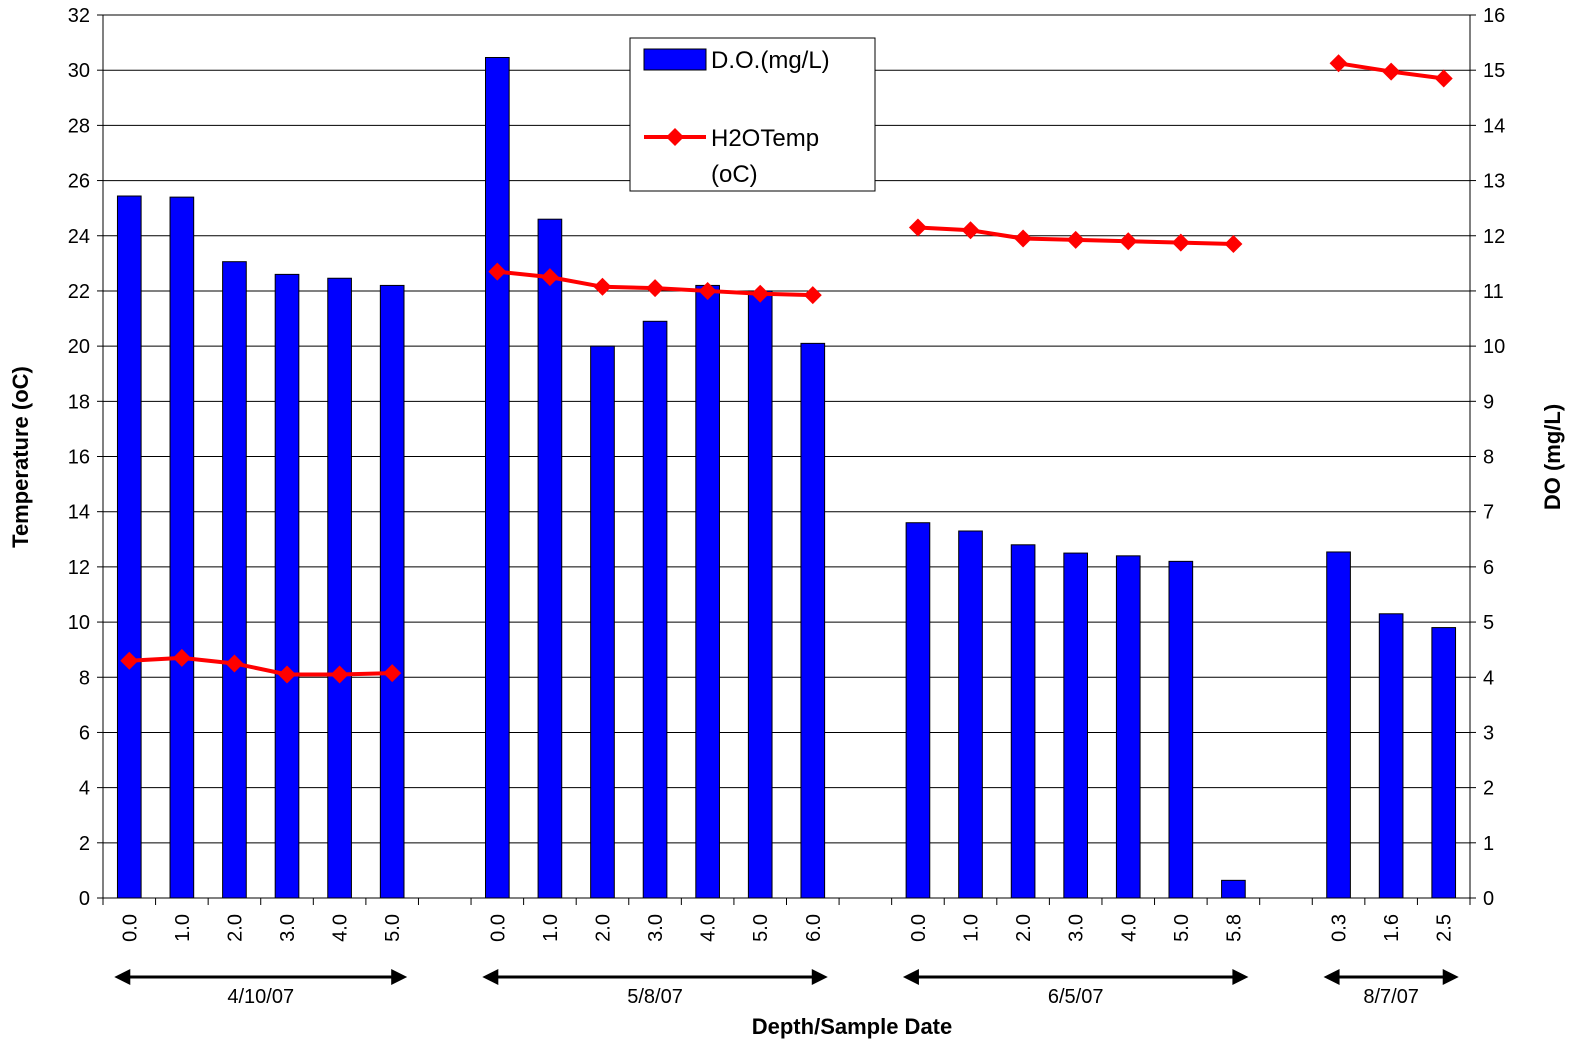 The height and width of the screenshot is (1046, 1573). Describe the element at coordinates (765, 138) in the screenshot. I see `legend-temp-label-line1: H2OTemp` at that location.